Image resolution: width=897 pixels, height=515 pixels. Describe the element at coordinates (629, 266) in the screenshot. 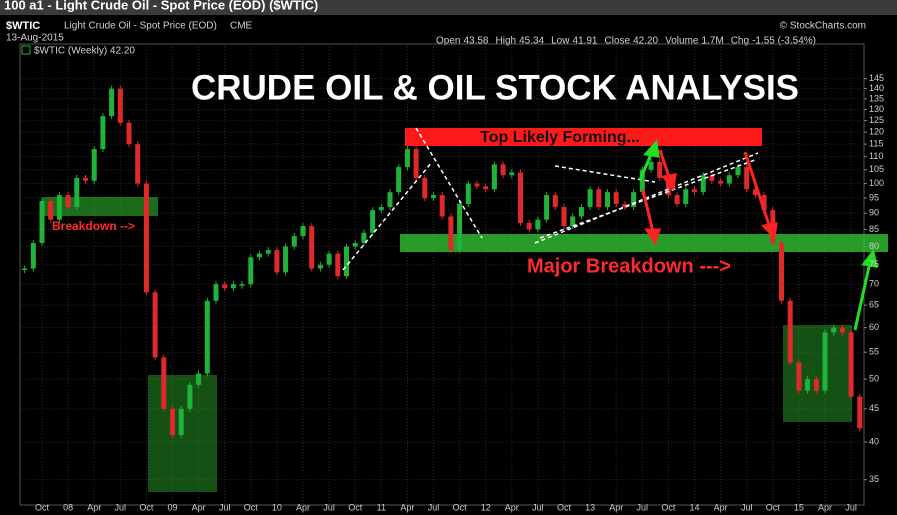

I see `major-breakdown-label: Major Breakdown --->` at that location.